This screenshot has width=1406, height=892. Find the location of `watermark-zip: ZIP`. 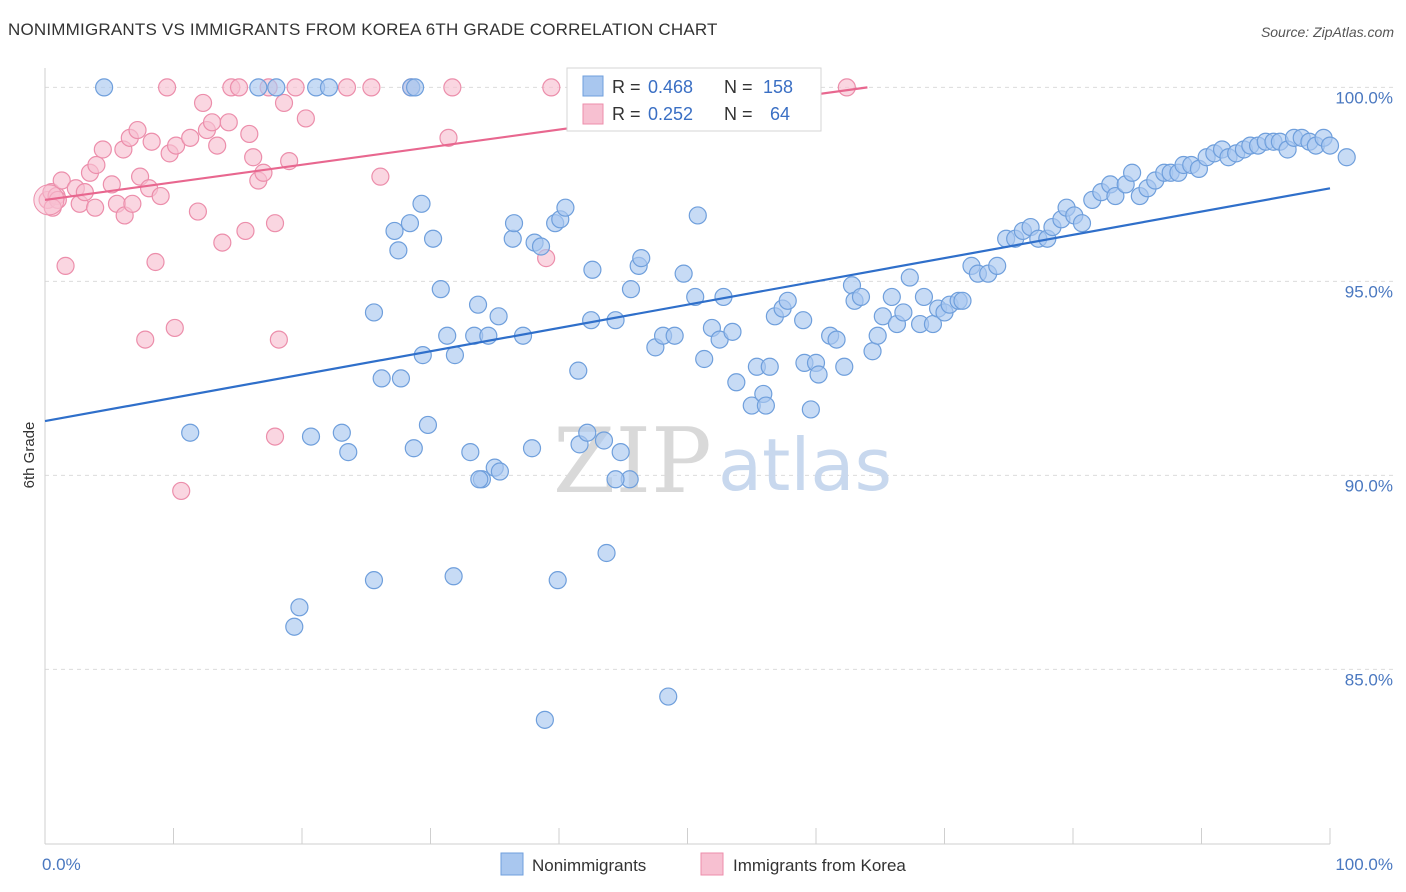

watermark-zip: ZIP is located at coordinates (632, 461).